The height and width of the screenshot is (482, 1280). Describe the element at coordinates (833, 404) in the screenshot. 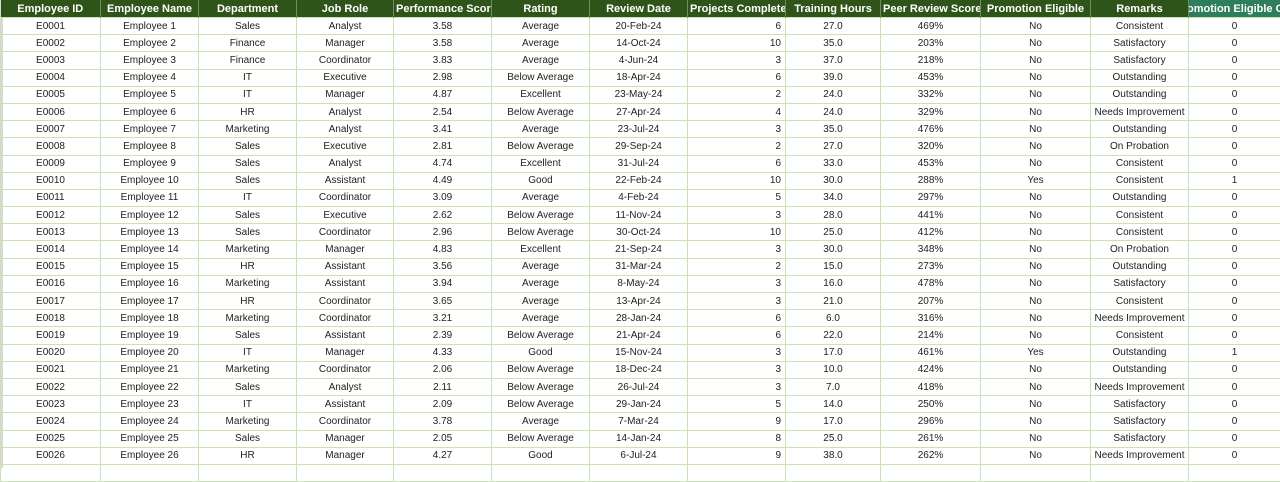

I see `cell-training-hours: 14.0` at that location.